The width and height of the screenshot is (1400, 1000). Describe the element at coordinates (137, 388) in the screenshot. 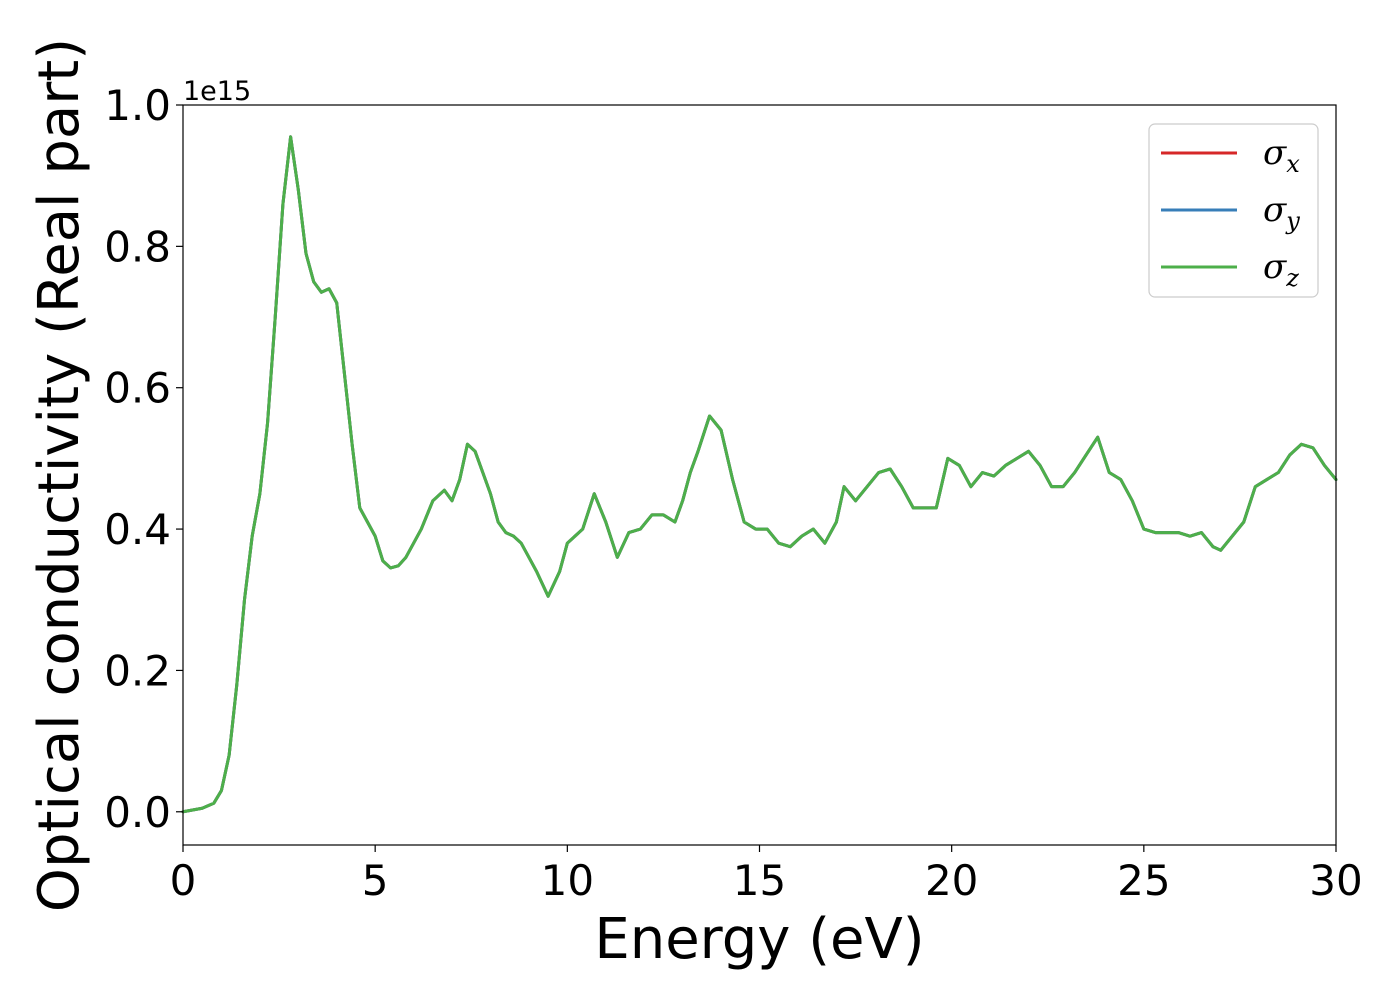

I see `y-tick-label: 0.6` at that location.